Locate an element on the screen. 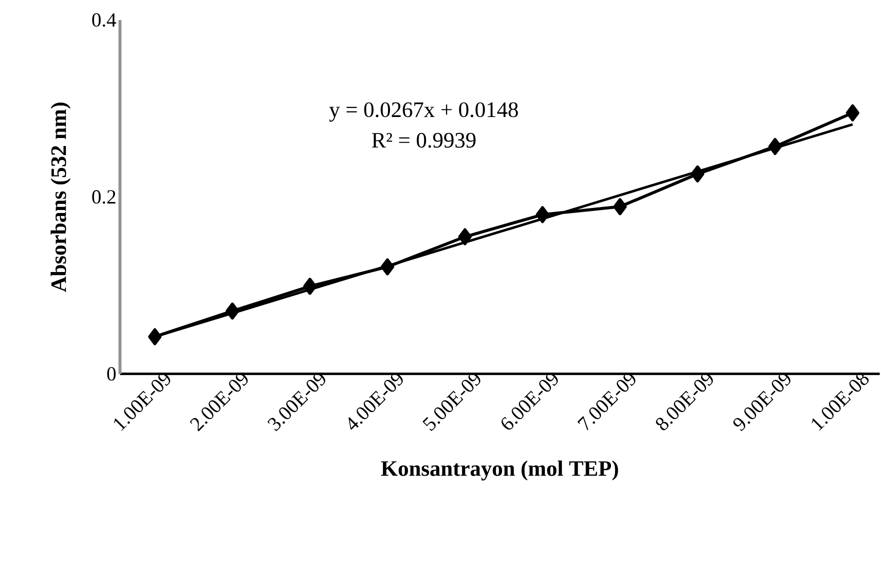 This screenshot has height=565, width=881. x-axis-title: Konsantrayon (mol TEP) is located at coordinates (499, 470).